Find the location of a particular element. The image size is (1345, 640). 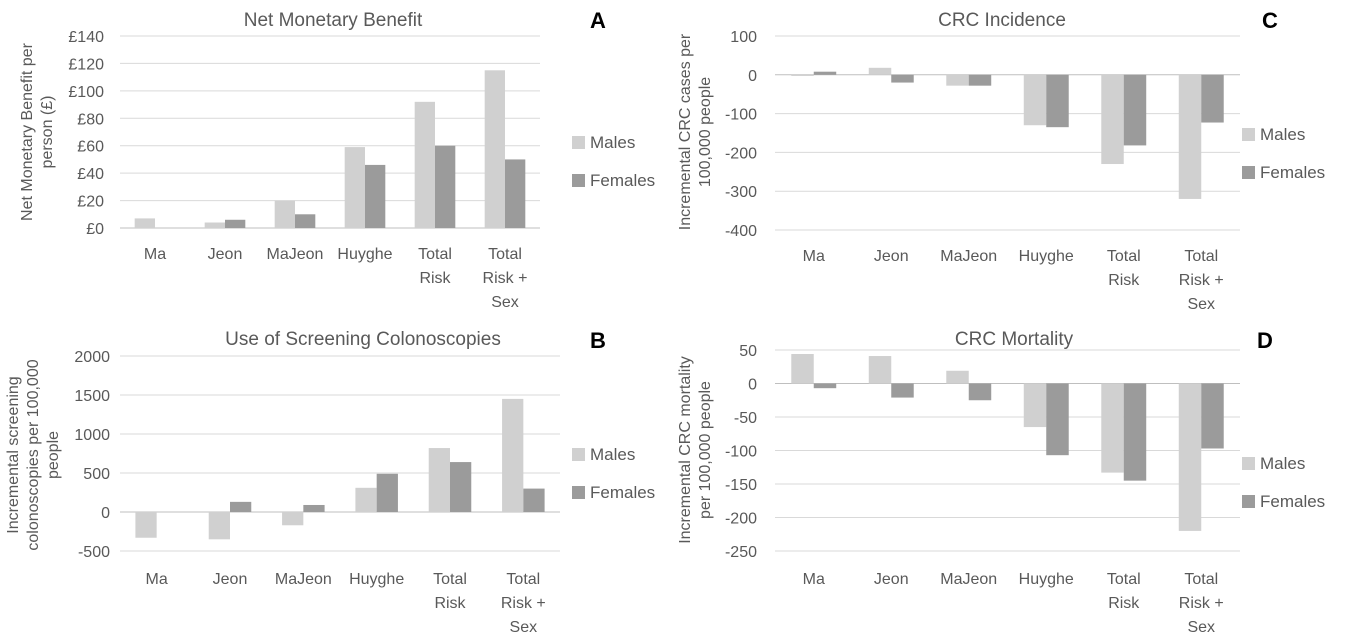

y-tick-label: £100 is located at coordinates (86, 92).